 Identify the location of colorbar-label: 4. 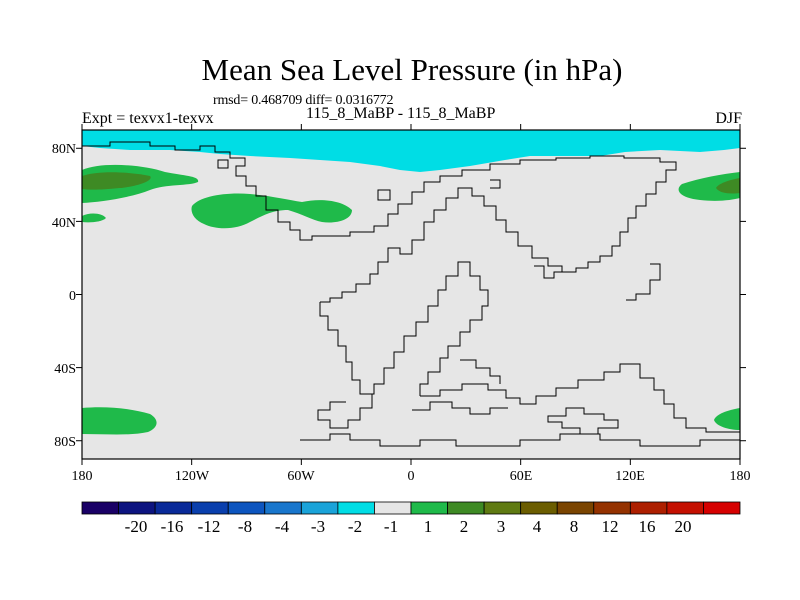
(537, 526).